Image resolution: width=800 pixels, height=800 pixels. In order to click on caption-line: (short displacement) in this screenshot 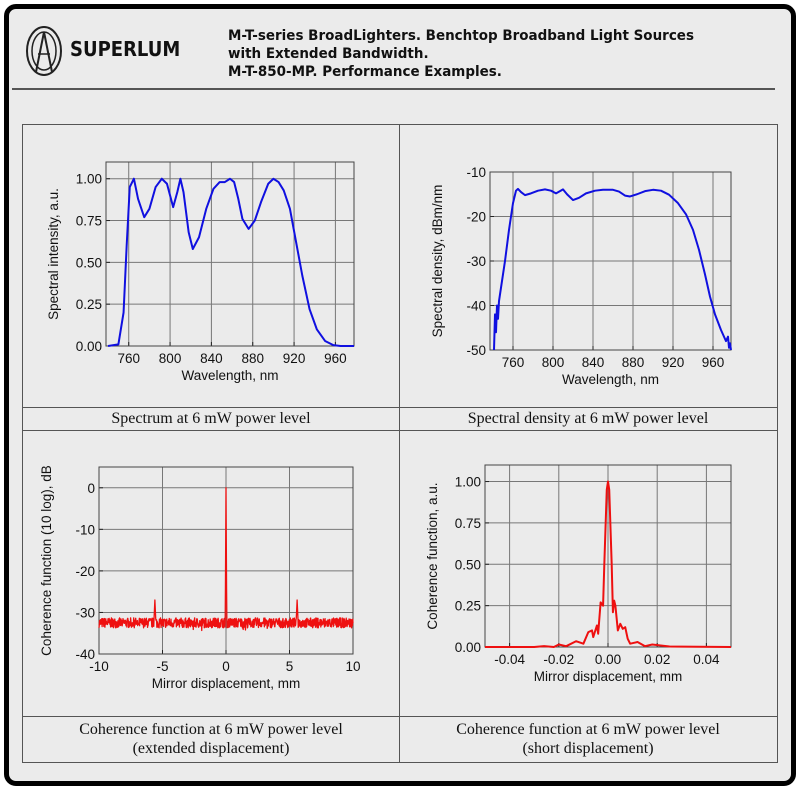, I will do `click(588, 748)`.